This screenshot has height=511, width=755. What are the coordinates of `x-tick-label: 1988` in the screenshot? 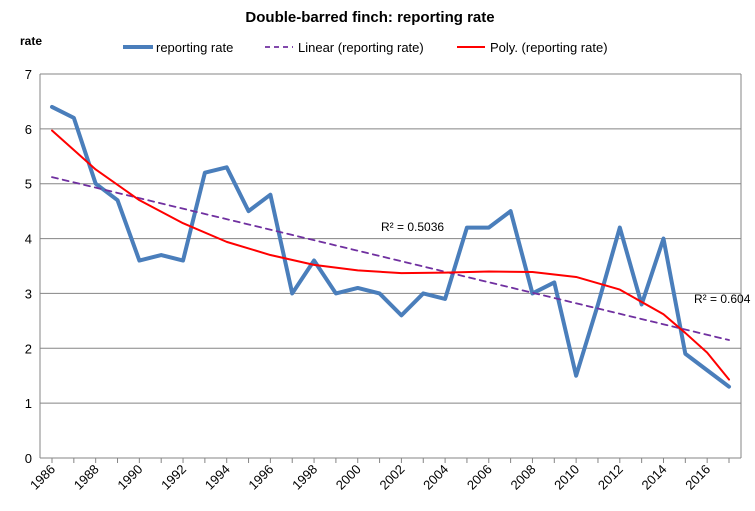 It's located at (86, 477).